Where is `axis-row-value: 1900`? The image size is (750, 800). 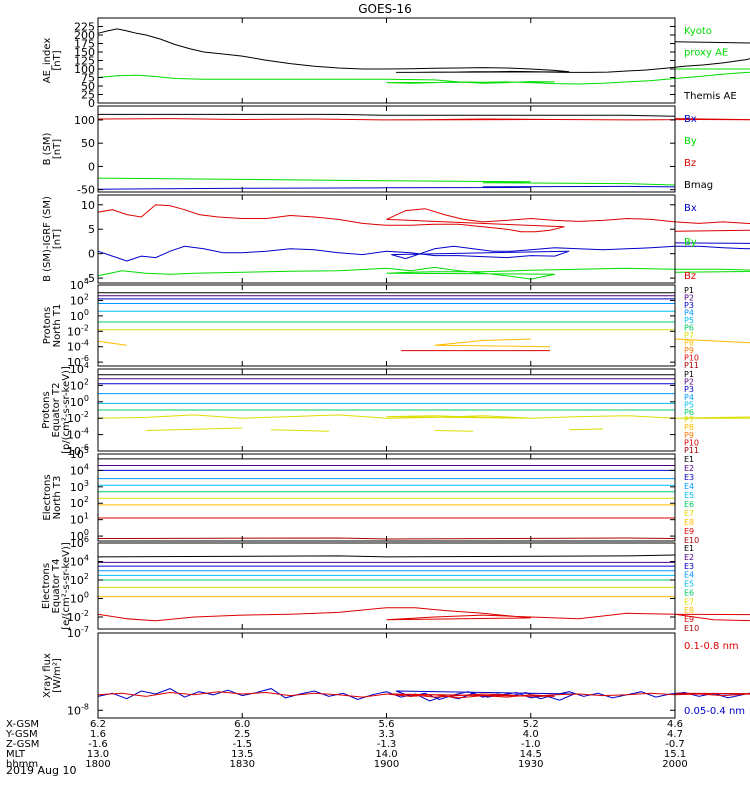
axis-row-value: 1900 is located at coordinates (386, 764).